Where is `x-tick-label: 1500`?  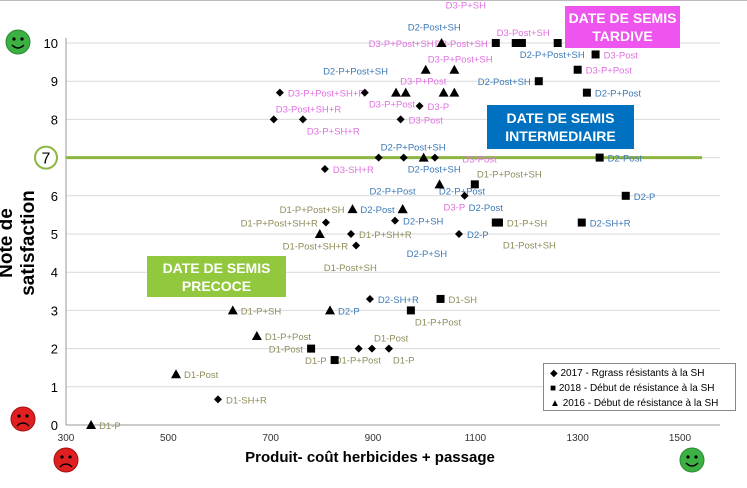 x-tick-label: 1500 is located at coordinates (680, 438).